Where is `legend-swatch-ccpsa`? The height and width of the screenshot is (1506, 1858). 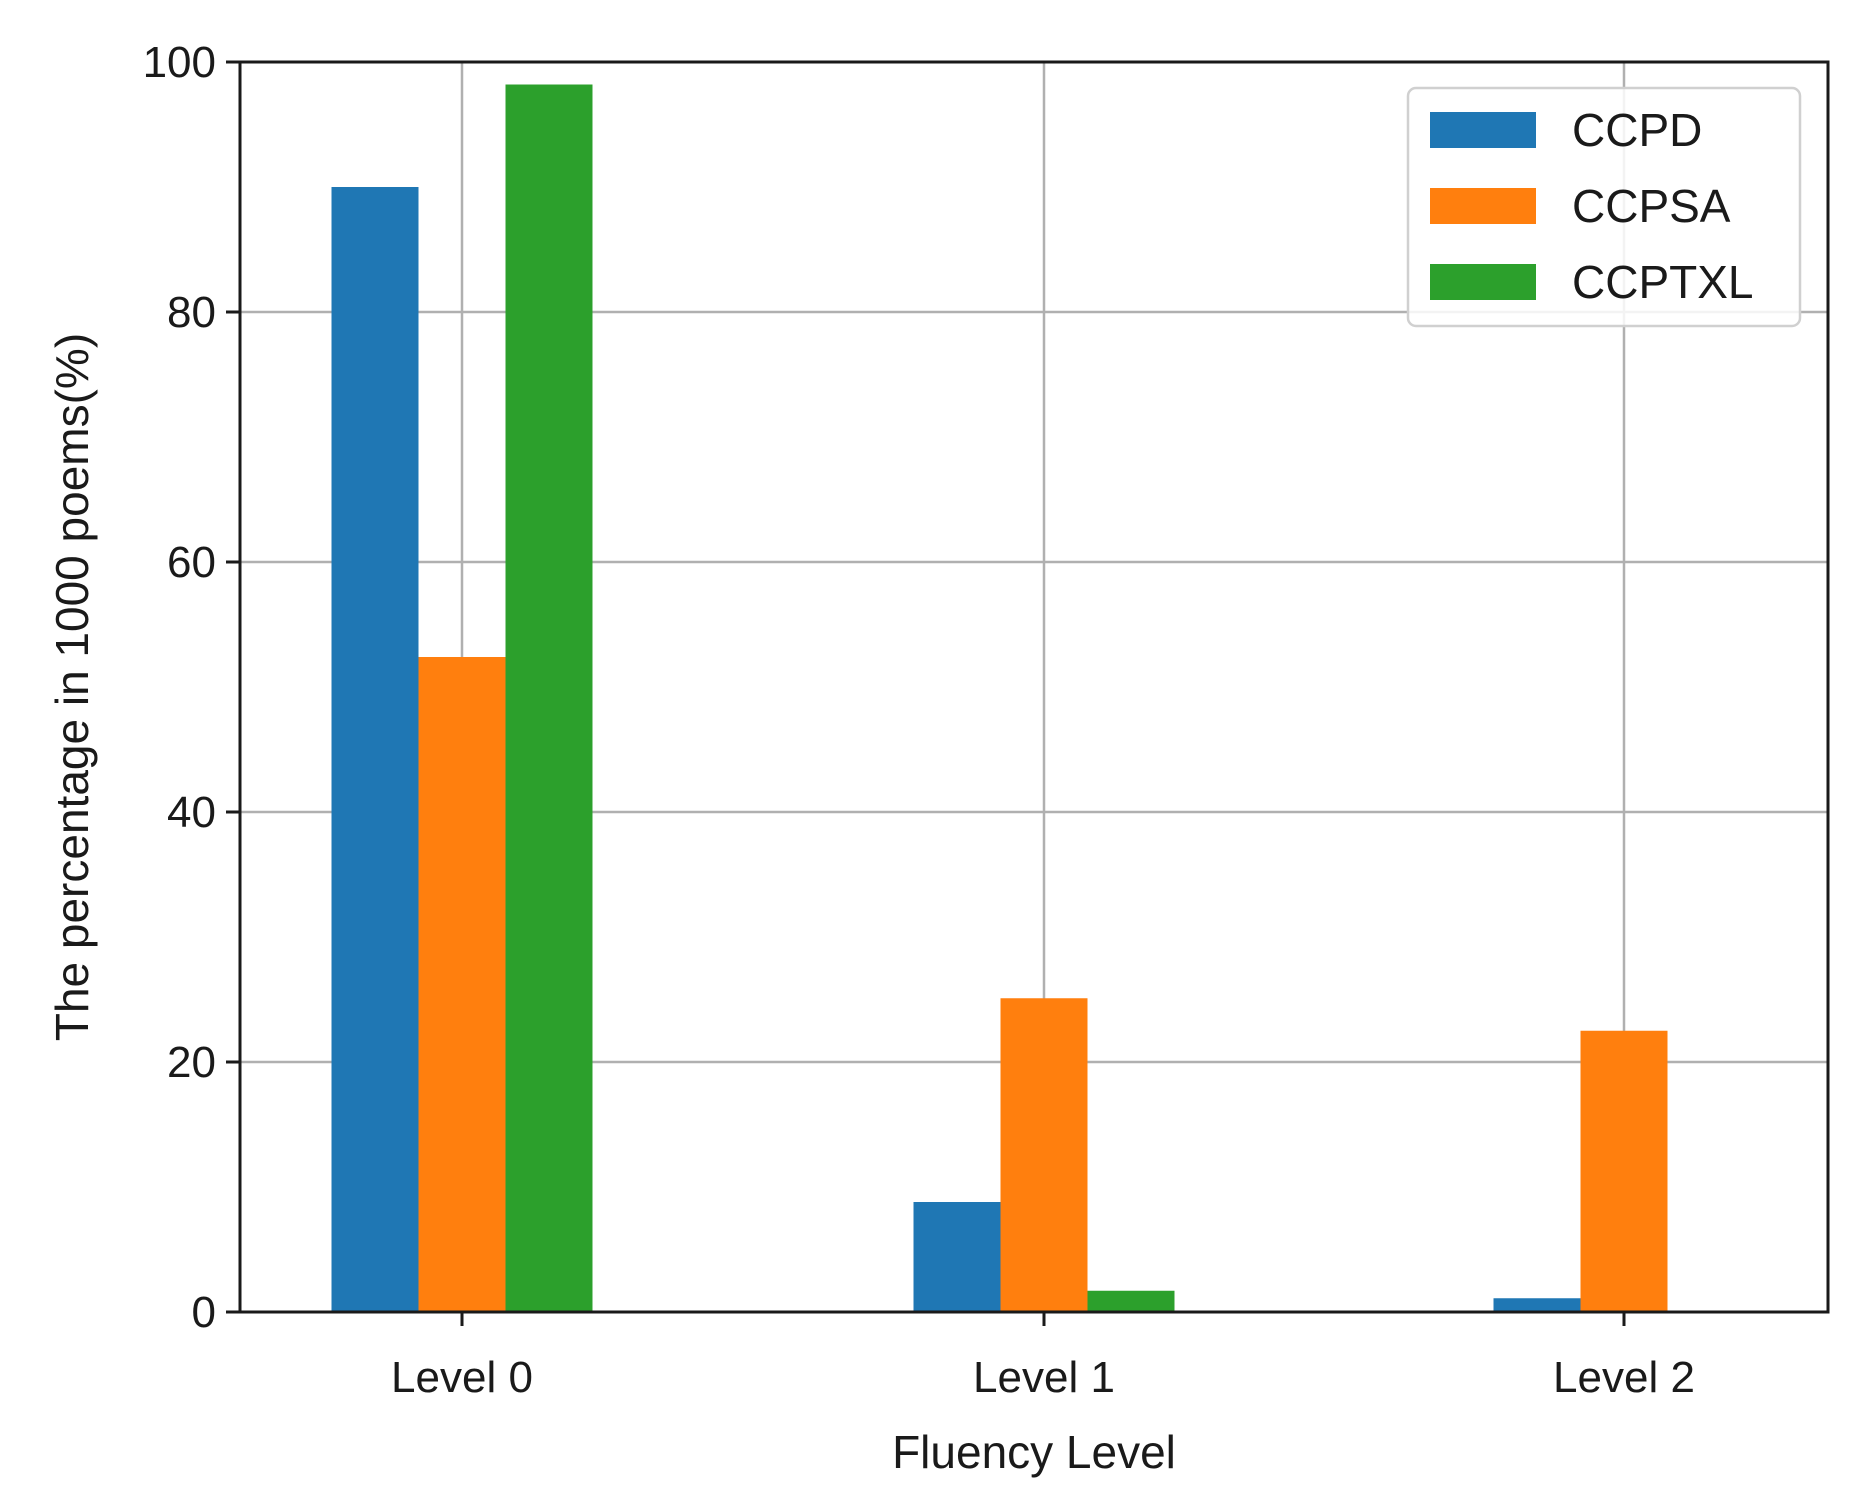 legend-swatch-ccpsa is located at coordinates (1483, 206).